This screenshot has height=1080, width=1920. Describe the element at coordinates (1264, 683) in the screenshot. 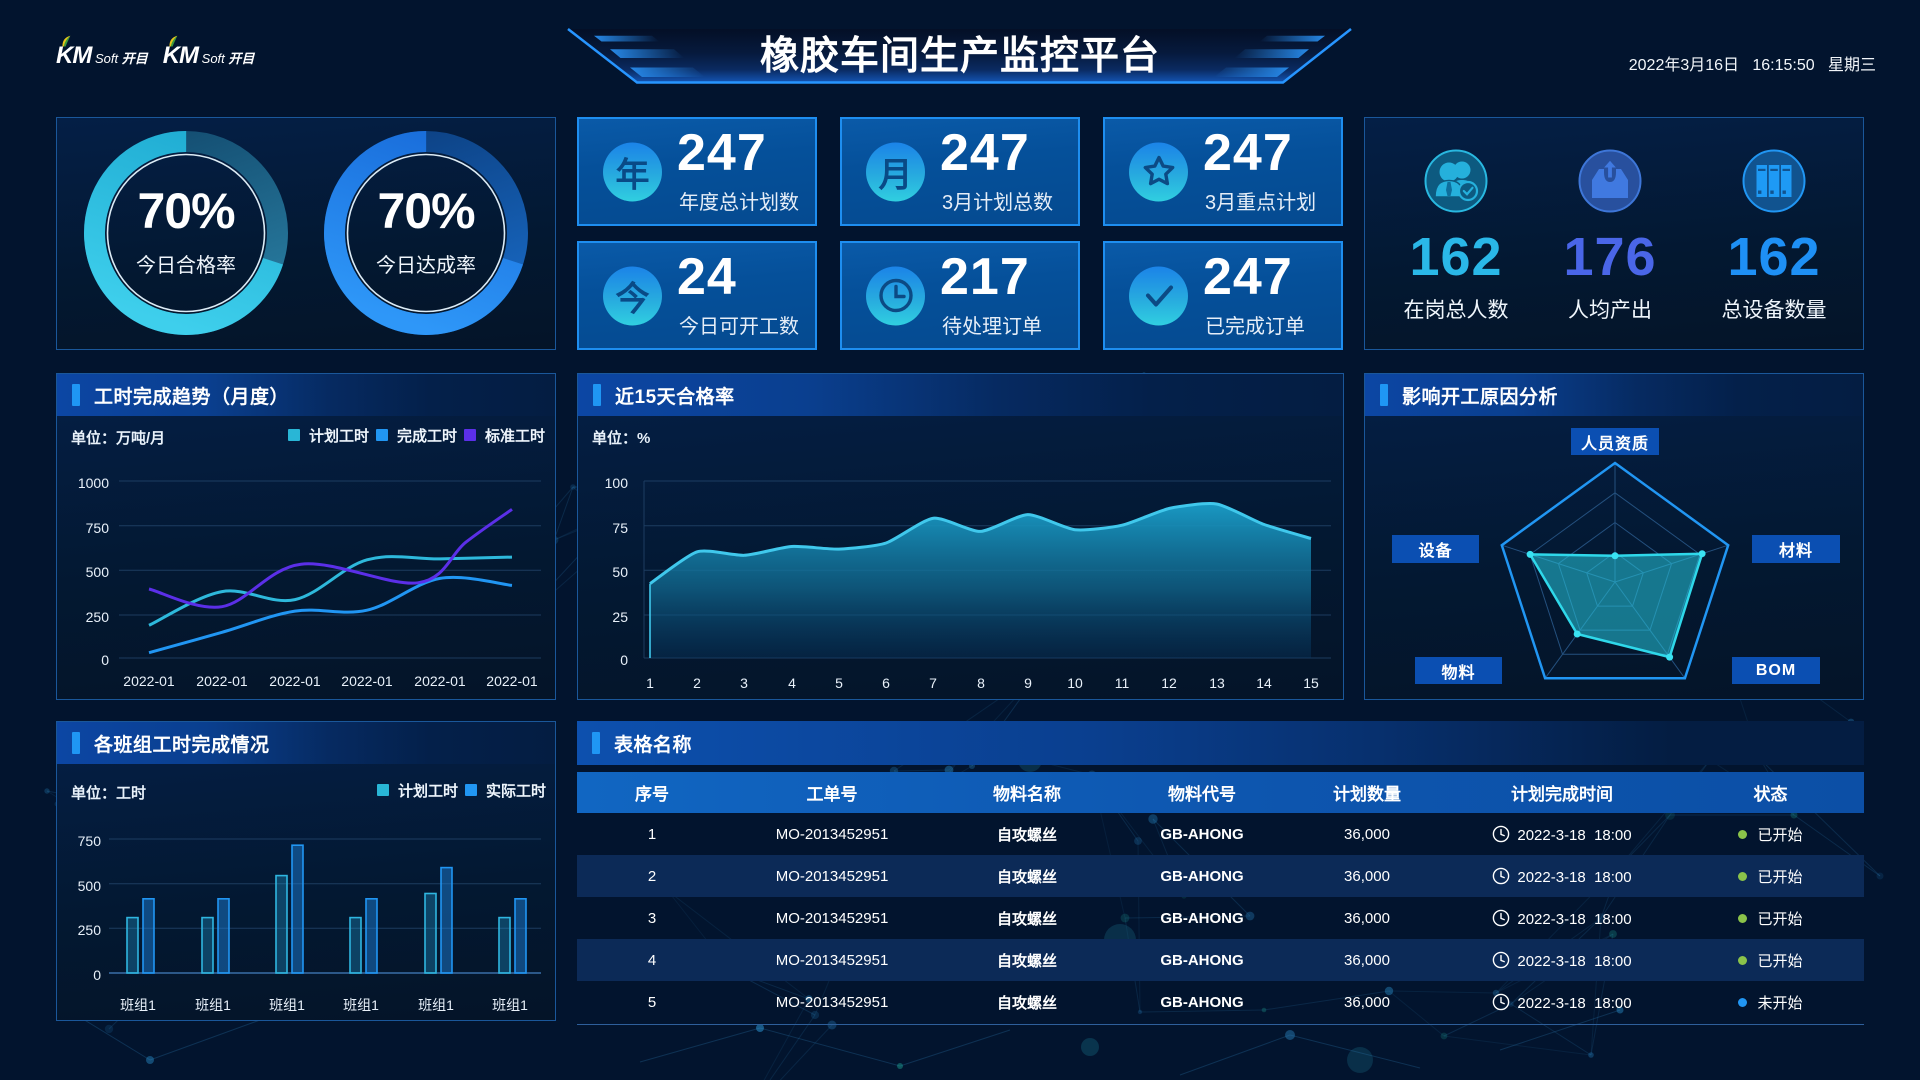

I see `svg-text: 14` at that location.